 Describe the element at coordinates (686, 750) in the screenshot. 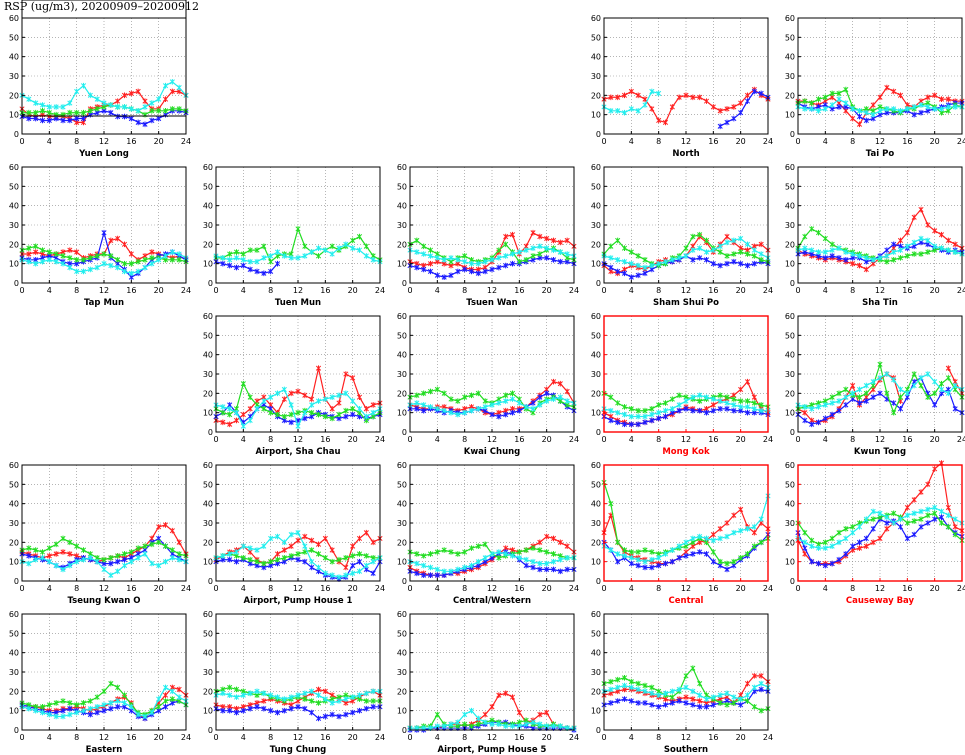

I see `station-name: Southern` at that location.